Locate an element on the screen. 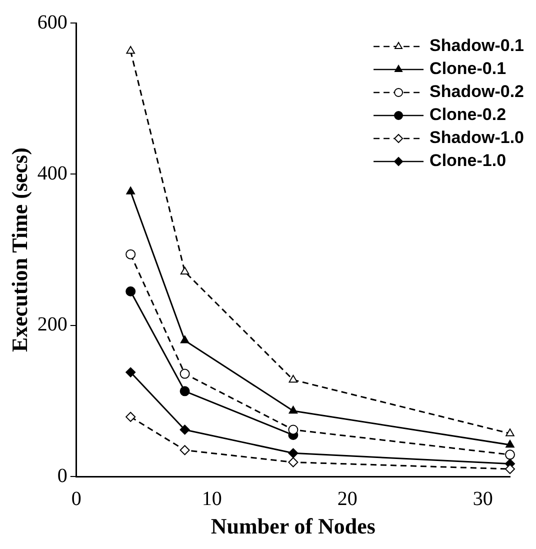 The image size is (536, 549). legend-label: Shadow-1.0 is located at coordinates (477, 138).